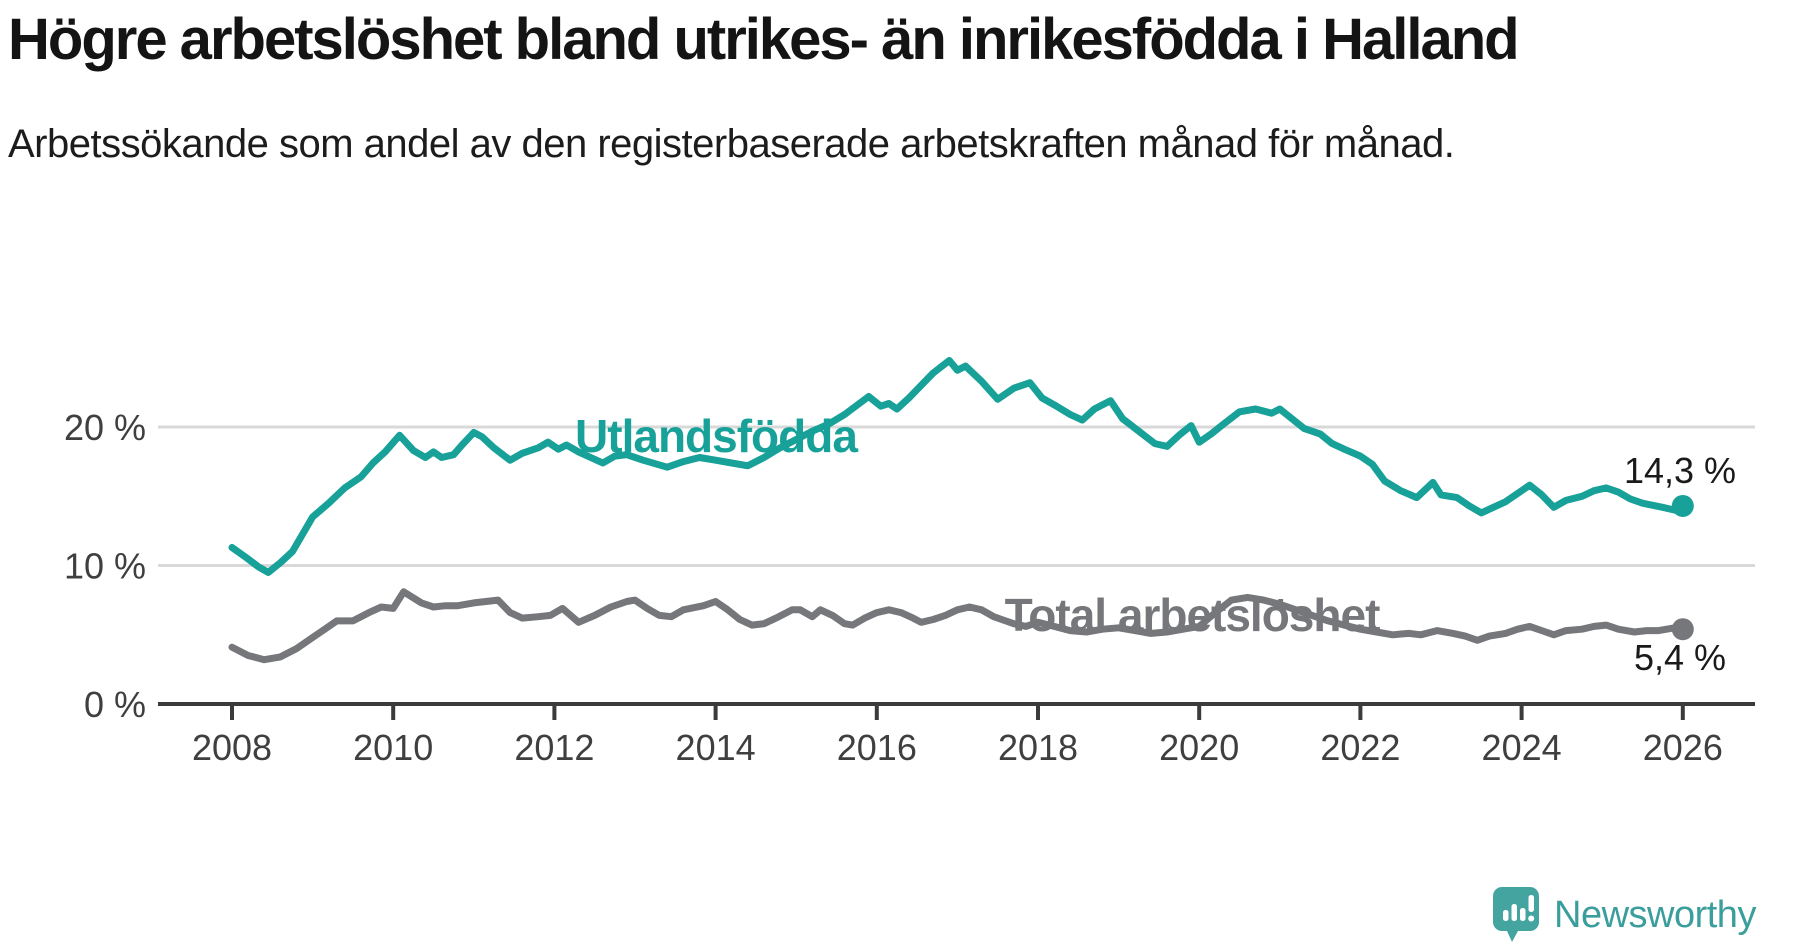 Image resolution: width=1800 pixels, height=948 pixels. I want to click on x-axis-tick-label: 2022, so click(1360, 747).